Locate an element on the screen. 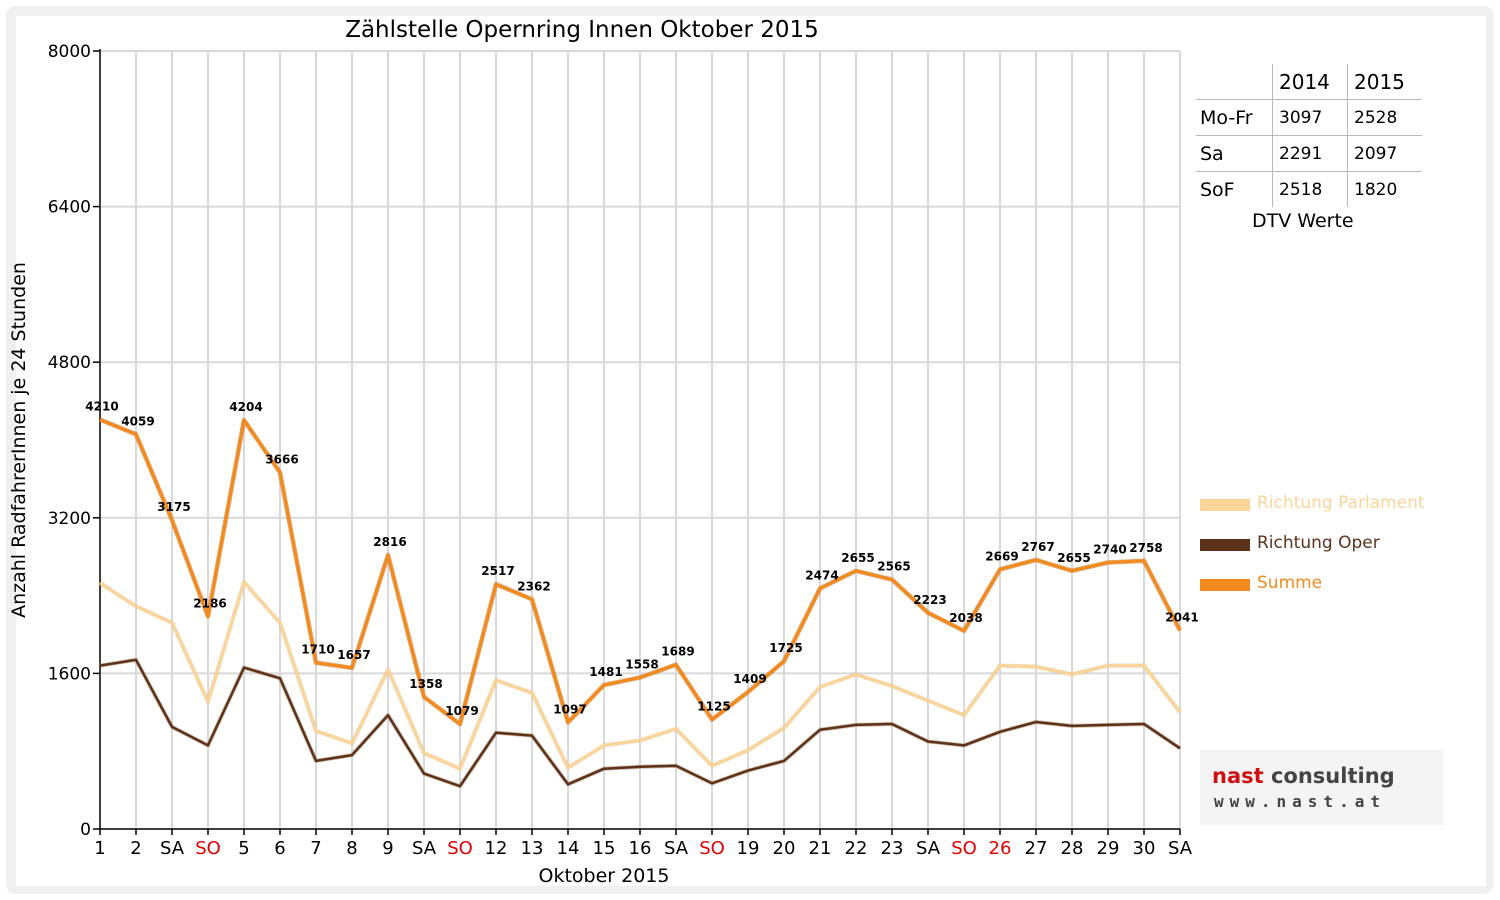 This screenshot has height=900, width=1500. x-tick-label: 26 is located at coordinates (1000, 848).